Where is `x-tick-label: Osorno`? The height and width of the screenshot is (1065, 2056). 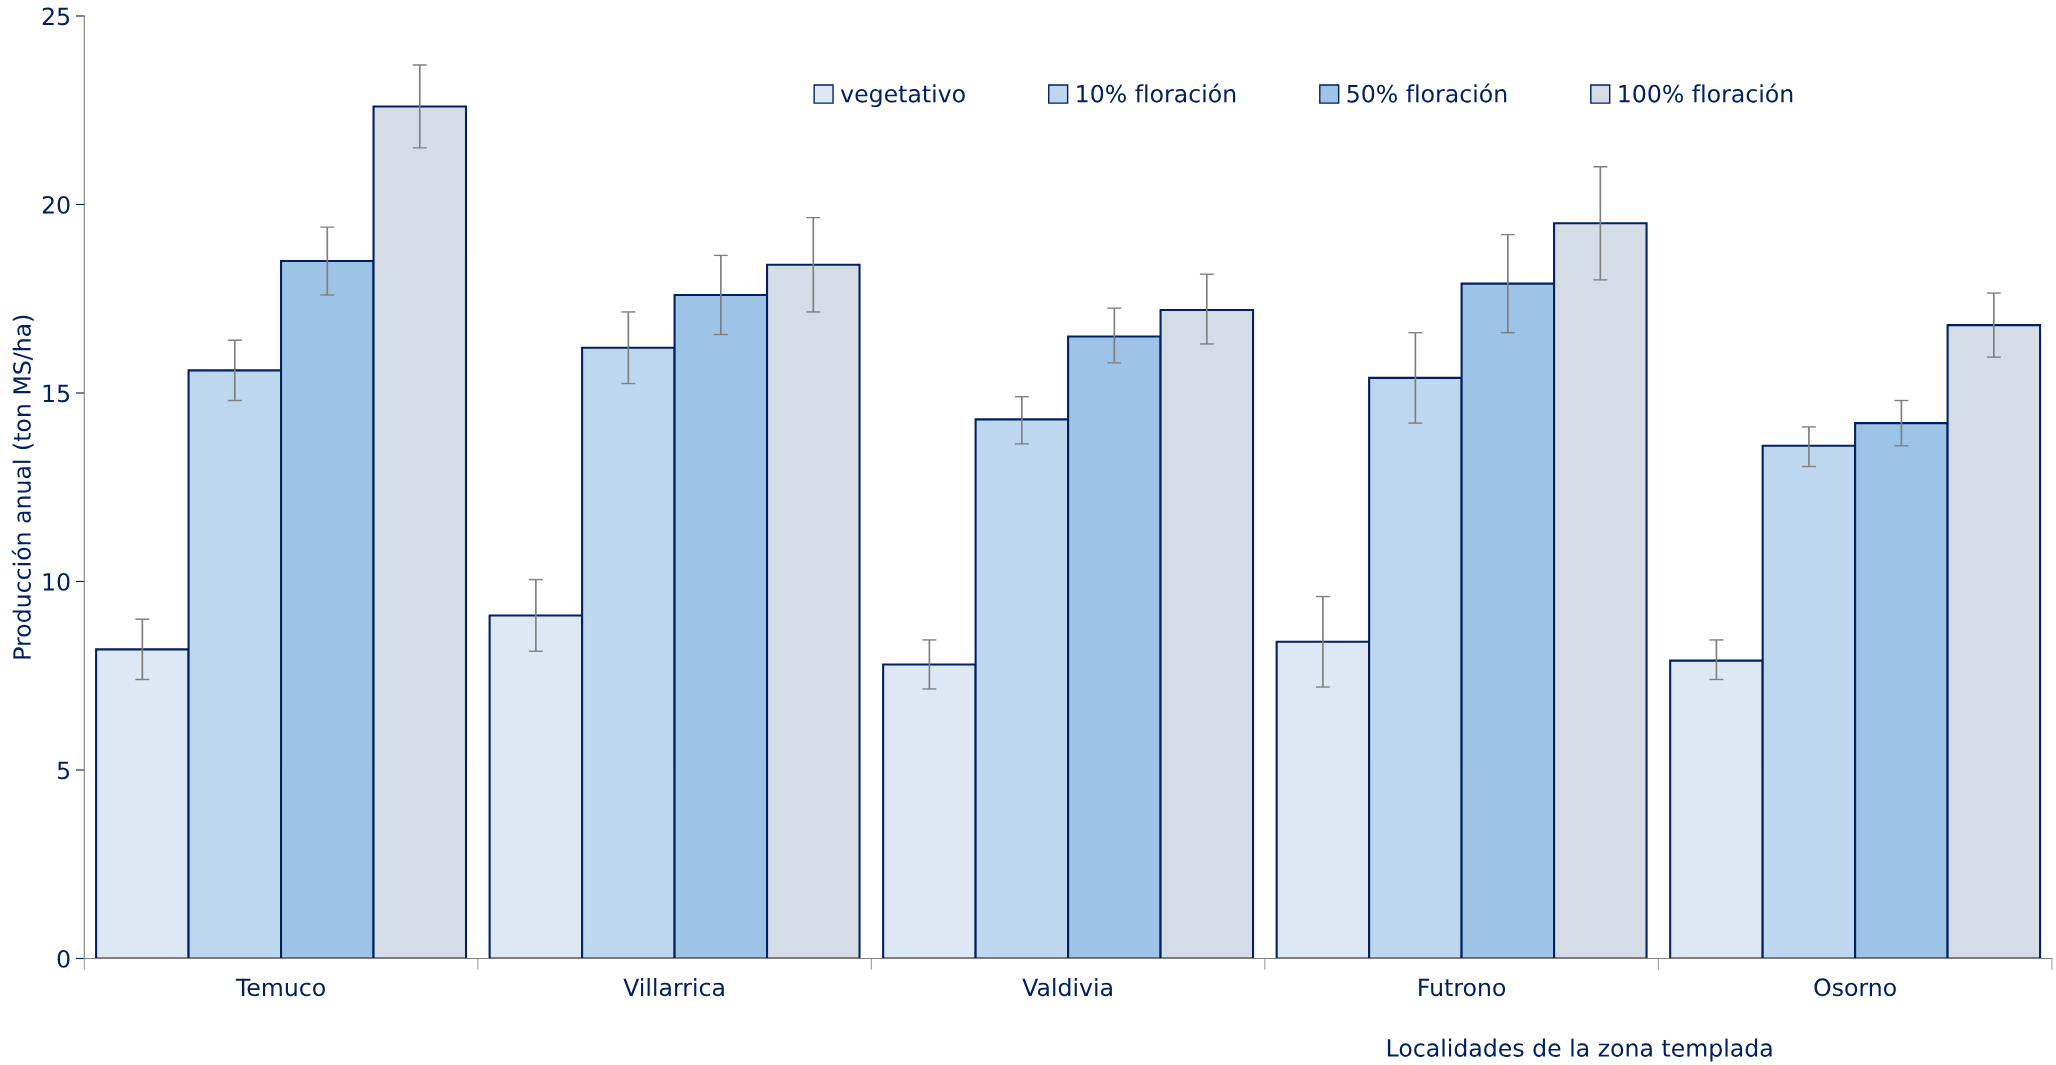 x-tick-label: Osorno is located at coordinates (1855, 987).